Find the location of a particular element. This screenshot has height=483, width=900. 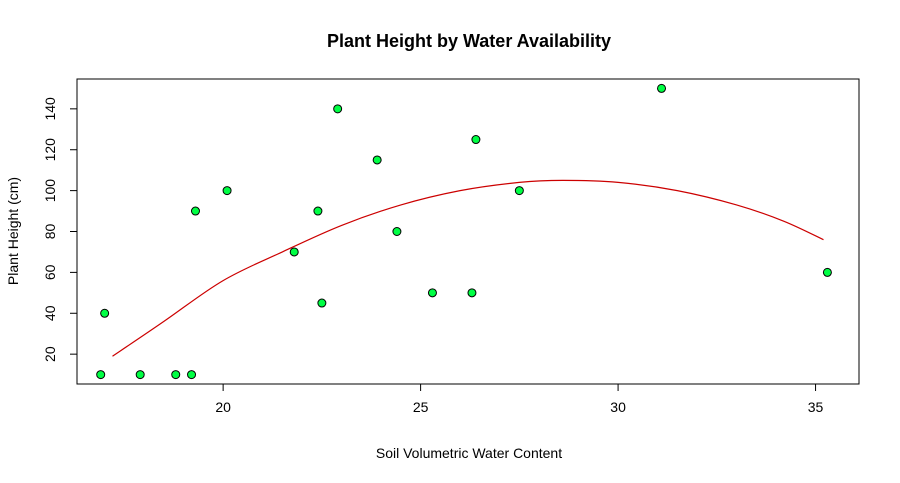

x-axis: 20 25 30 35 is located at coordinates (519, 399).